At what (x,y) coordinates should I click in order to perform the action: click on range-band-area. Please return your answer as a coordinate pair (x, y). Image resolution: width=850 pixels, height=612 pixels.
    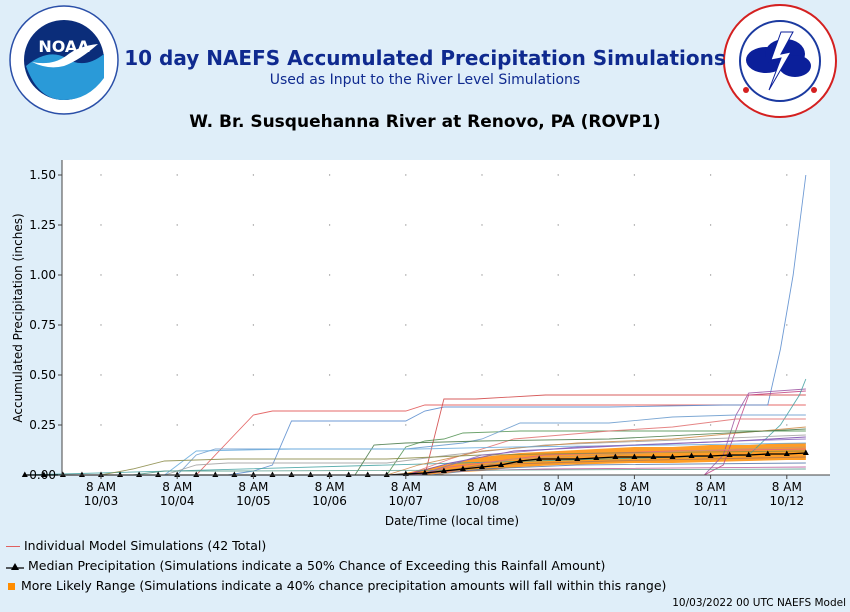
    Looking at the image, I should click on (415, 459).